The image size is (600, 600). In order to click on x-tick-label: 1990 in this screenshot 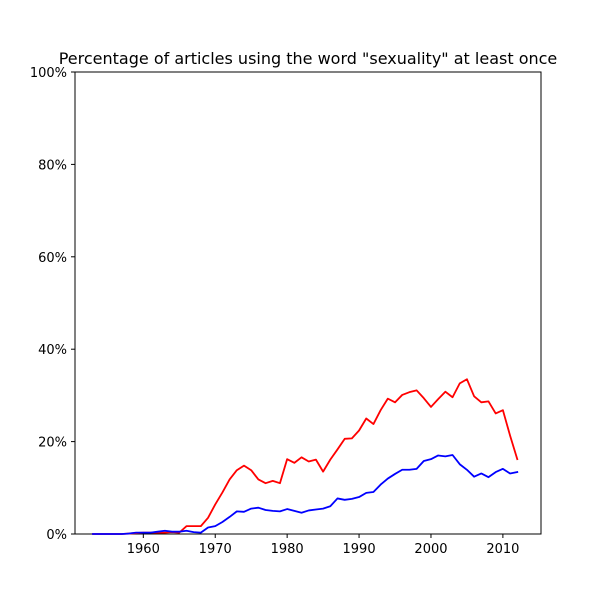, I will do `click(359, 549)`.